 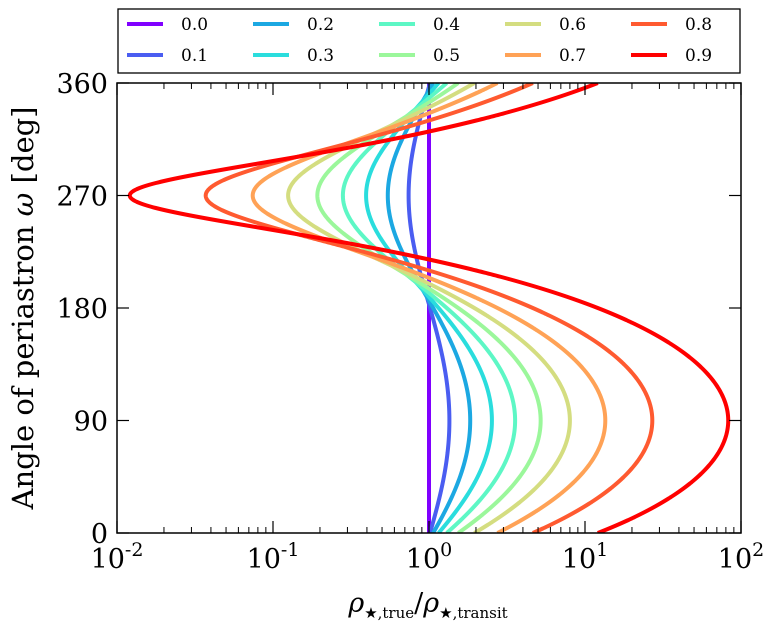 What do you see at coordinates (446, 56) in the screenshot?
I see `legend-label-5: 0.5` at bounding box center [446, 56].